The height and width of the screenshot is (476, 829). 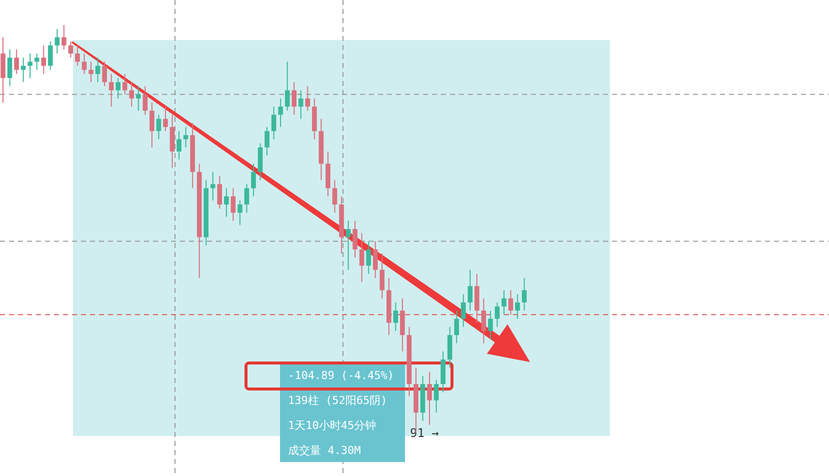 I want to click on annotation: 1天10小时45分钟, so click(x=332, y=425).